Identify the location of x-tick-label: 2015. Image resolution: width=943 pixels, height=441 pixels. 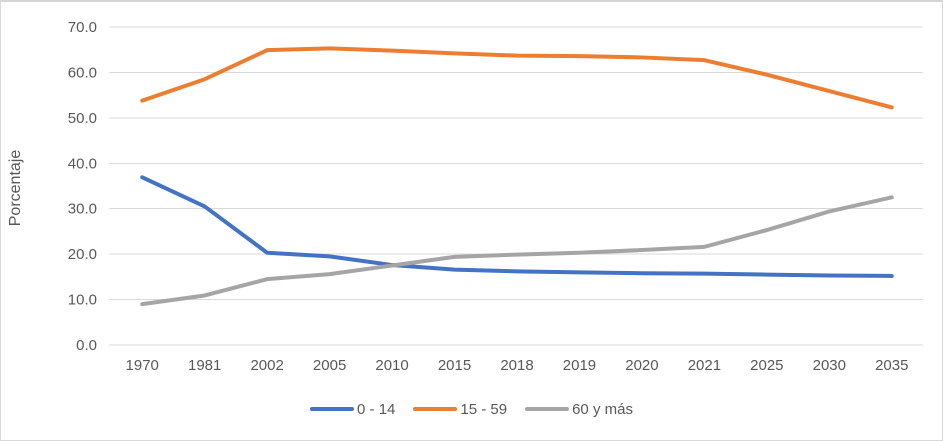
(454, 365).